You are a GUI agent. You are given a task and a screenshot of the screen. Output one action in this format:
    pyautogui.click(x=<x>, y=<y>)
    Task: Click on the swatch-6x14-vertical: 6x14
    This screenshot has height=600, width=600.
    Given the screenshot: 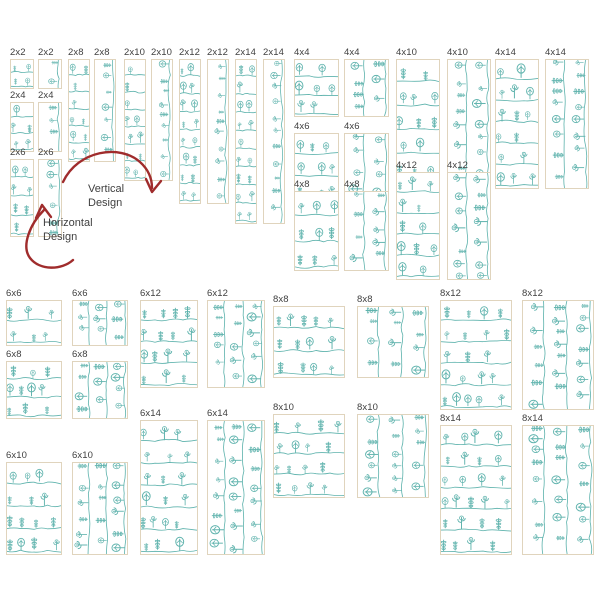 What is the action you would take?
    pyautogui.click(x=236, y=481)
    